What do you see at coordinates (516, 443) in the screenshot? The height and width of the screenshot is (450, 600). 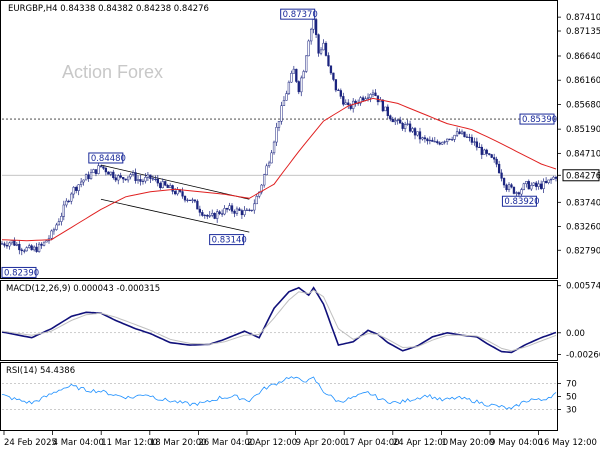 I see `x-tick-label: 9 May 04:00` at bounding box center [516, 443].